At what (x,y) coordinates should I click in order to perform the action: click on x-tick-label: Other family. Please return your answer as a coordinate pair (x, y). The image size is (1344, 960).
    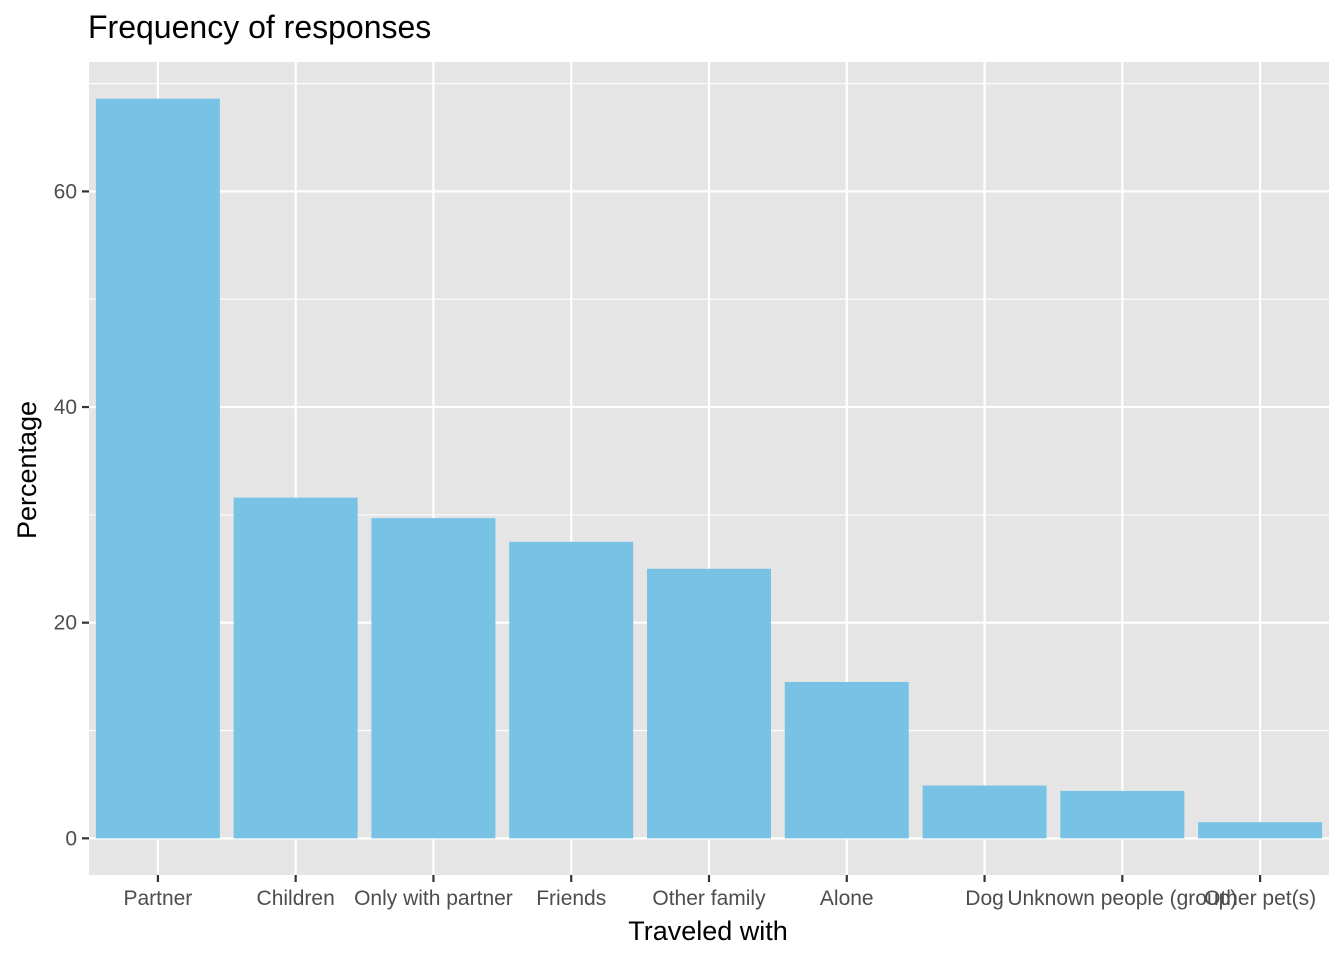
    Looking at the image, I should click on (709, 898).